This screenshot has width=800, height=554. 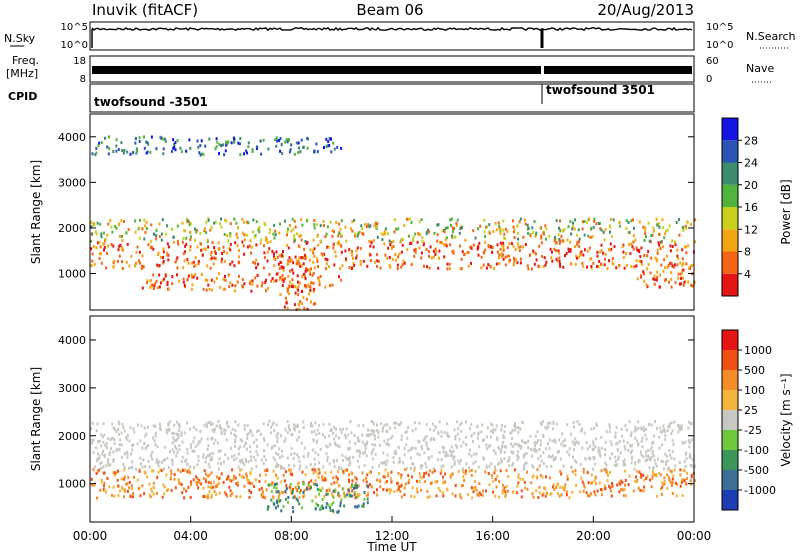 I want to click on x-tick-label: 04:00, so click(x=190, y=536).